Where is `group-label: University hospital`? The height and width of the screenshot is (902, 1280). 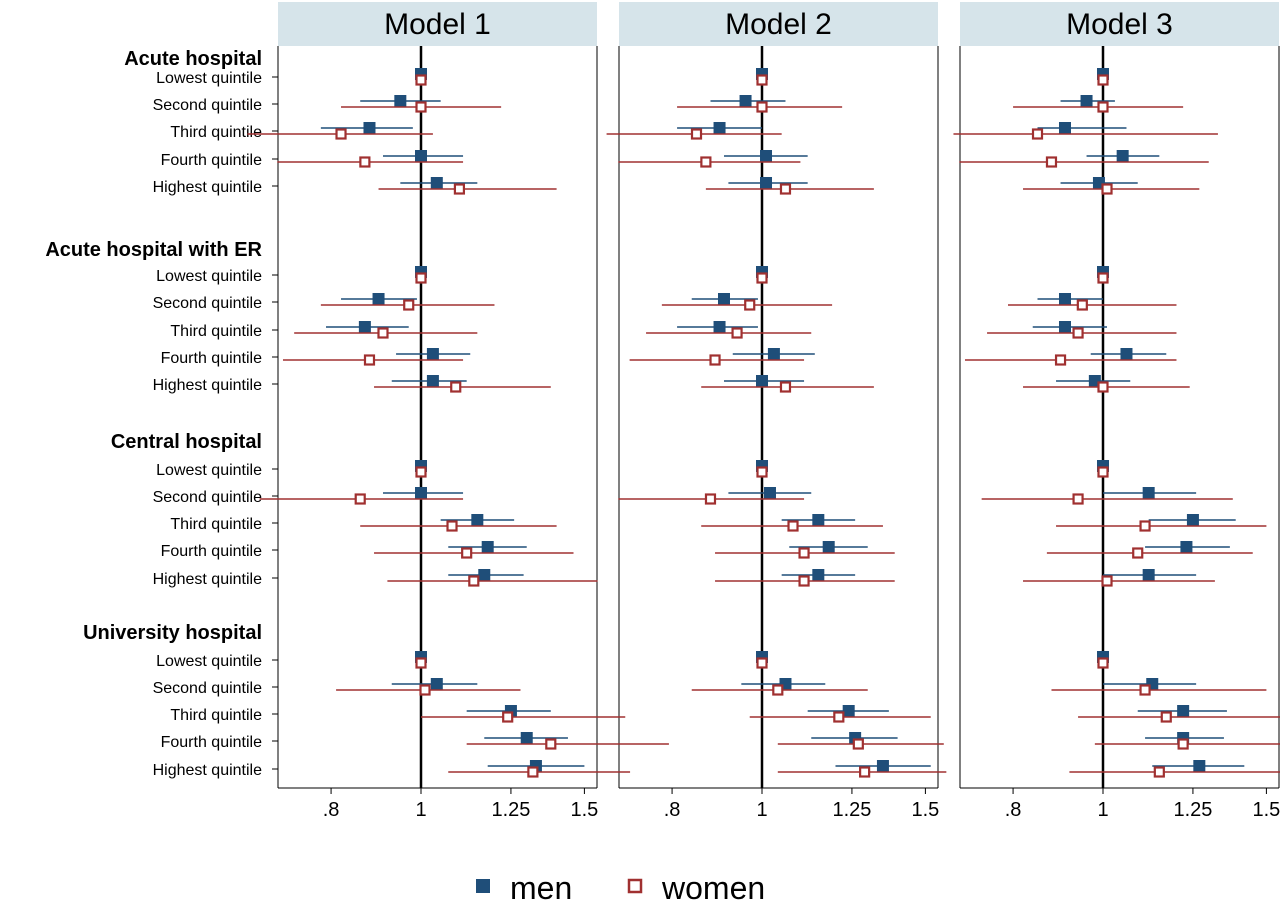
group-label: University hospital is located at coordinates (172, 633).